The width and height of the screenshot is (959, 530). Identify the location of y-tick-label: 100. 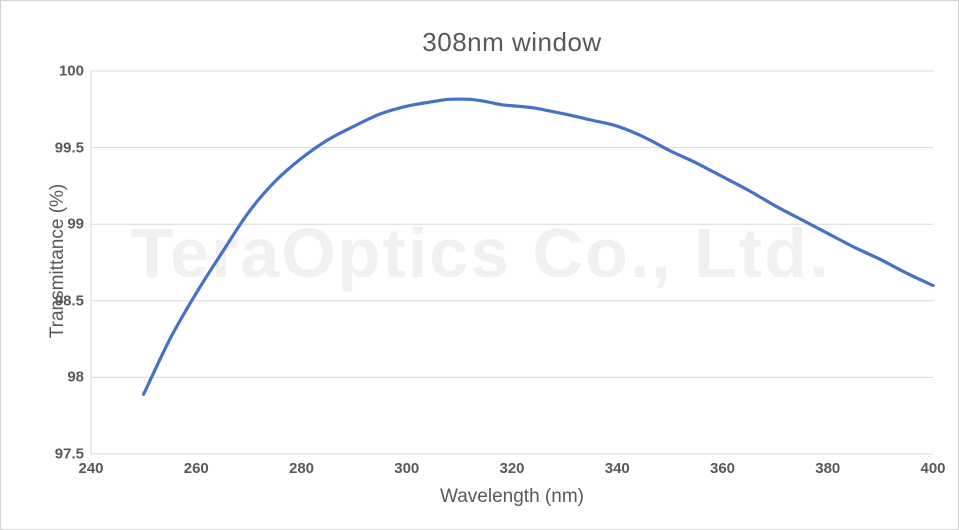
(71, 71).